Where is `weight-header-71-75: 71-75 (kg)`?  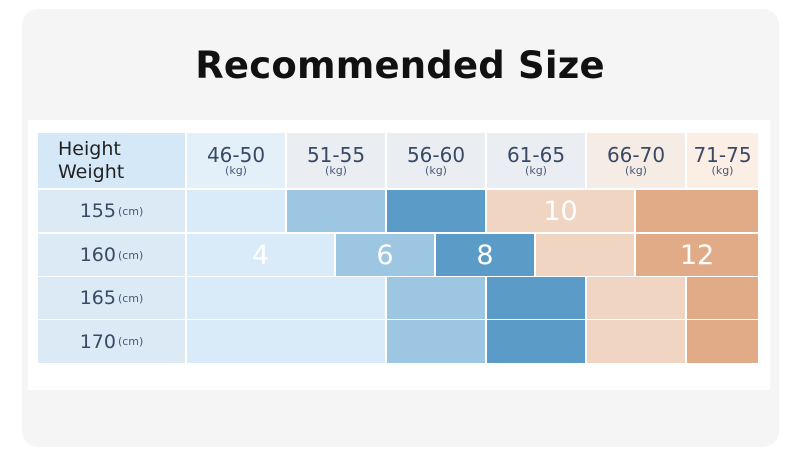
weight-header-71-75: 71-75 (kg) is located at coordinates (722, 160).